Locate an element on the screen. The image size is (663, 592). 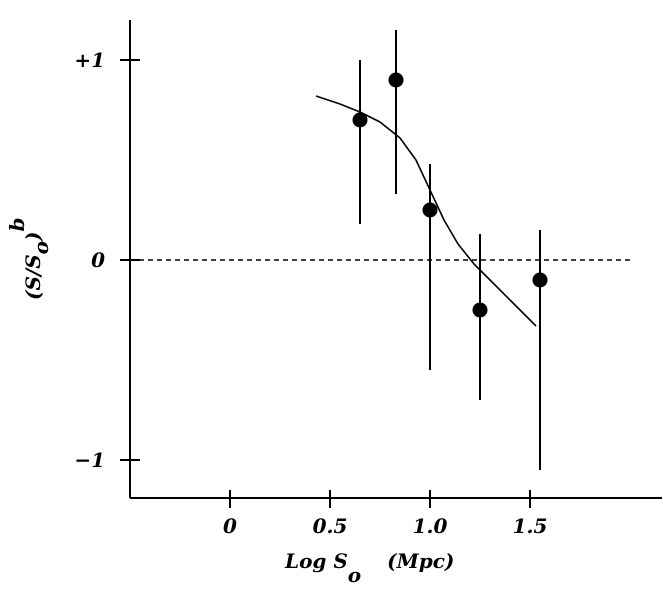
x-tick-label: 1.5 is located at coordinates (530, 526).